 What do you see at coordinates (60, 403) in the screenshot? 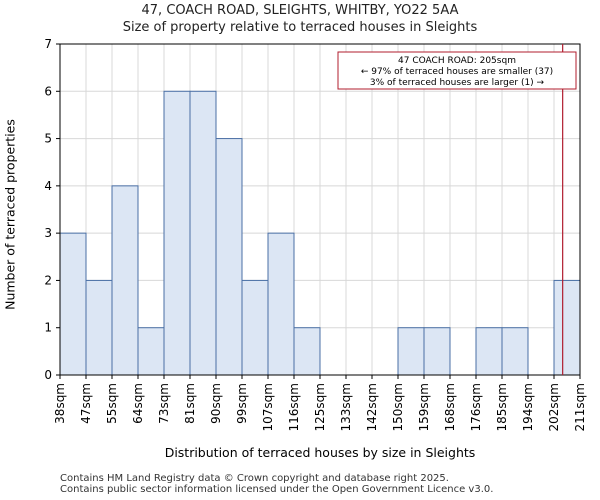
I see `x-tick-label: 38sqm` at bounding box center [60, 403].